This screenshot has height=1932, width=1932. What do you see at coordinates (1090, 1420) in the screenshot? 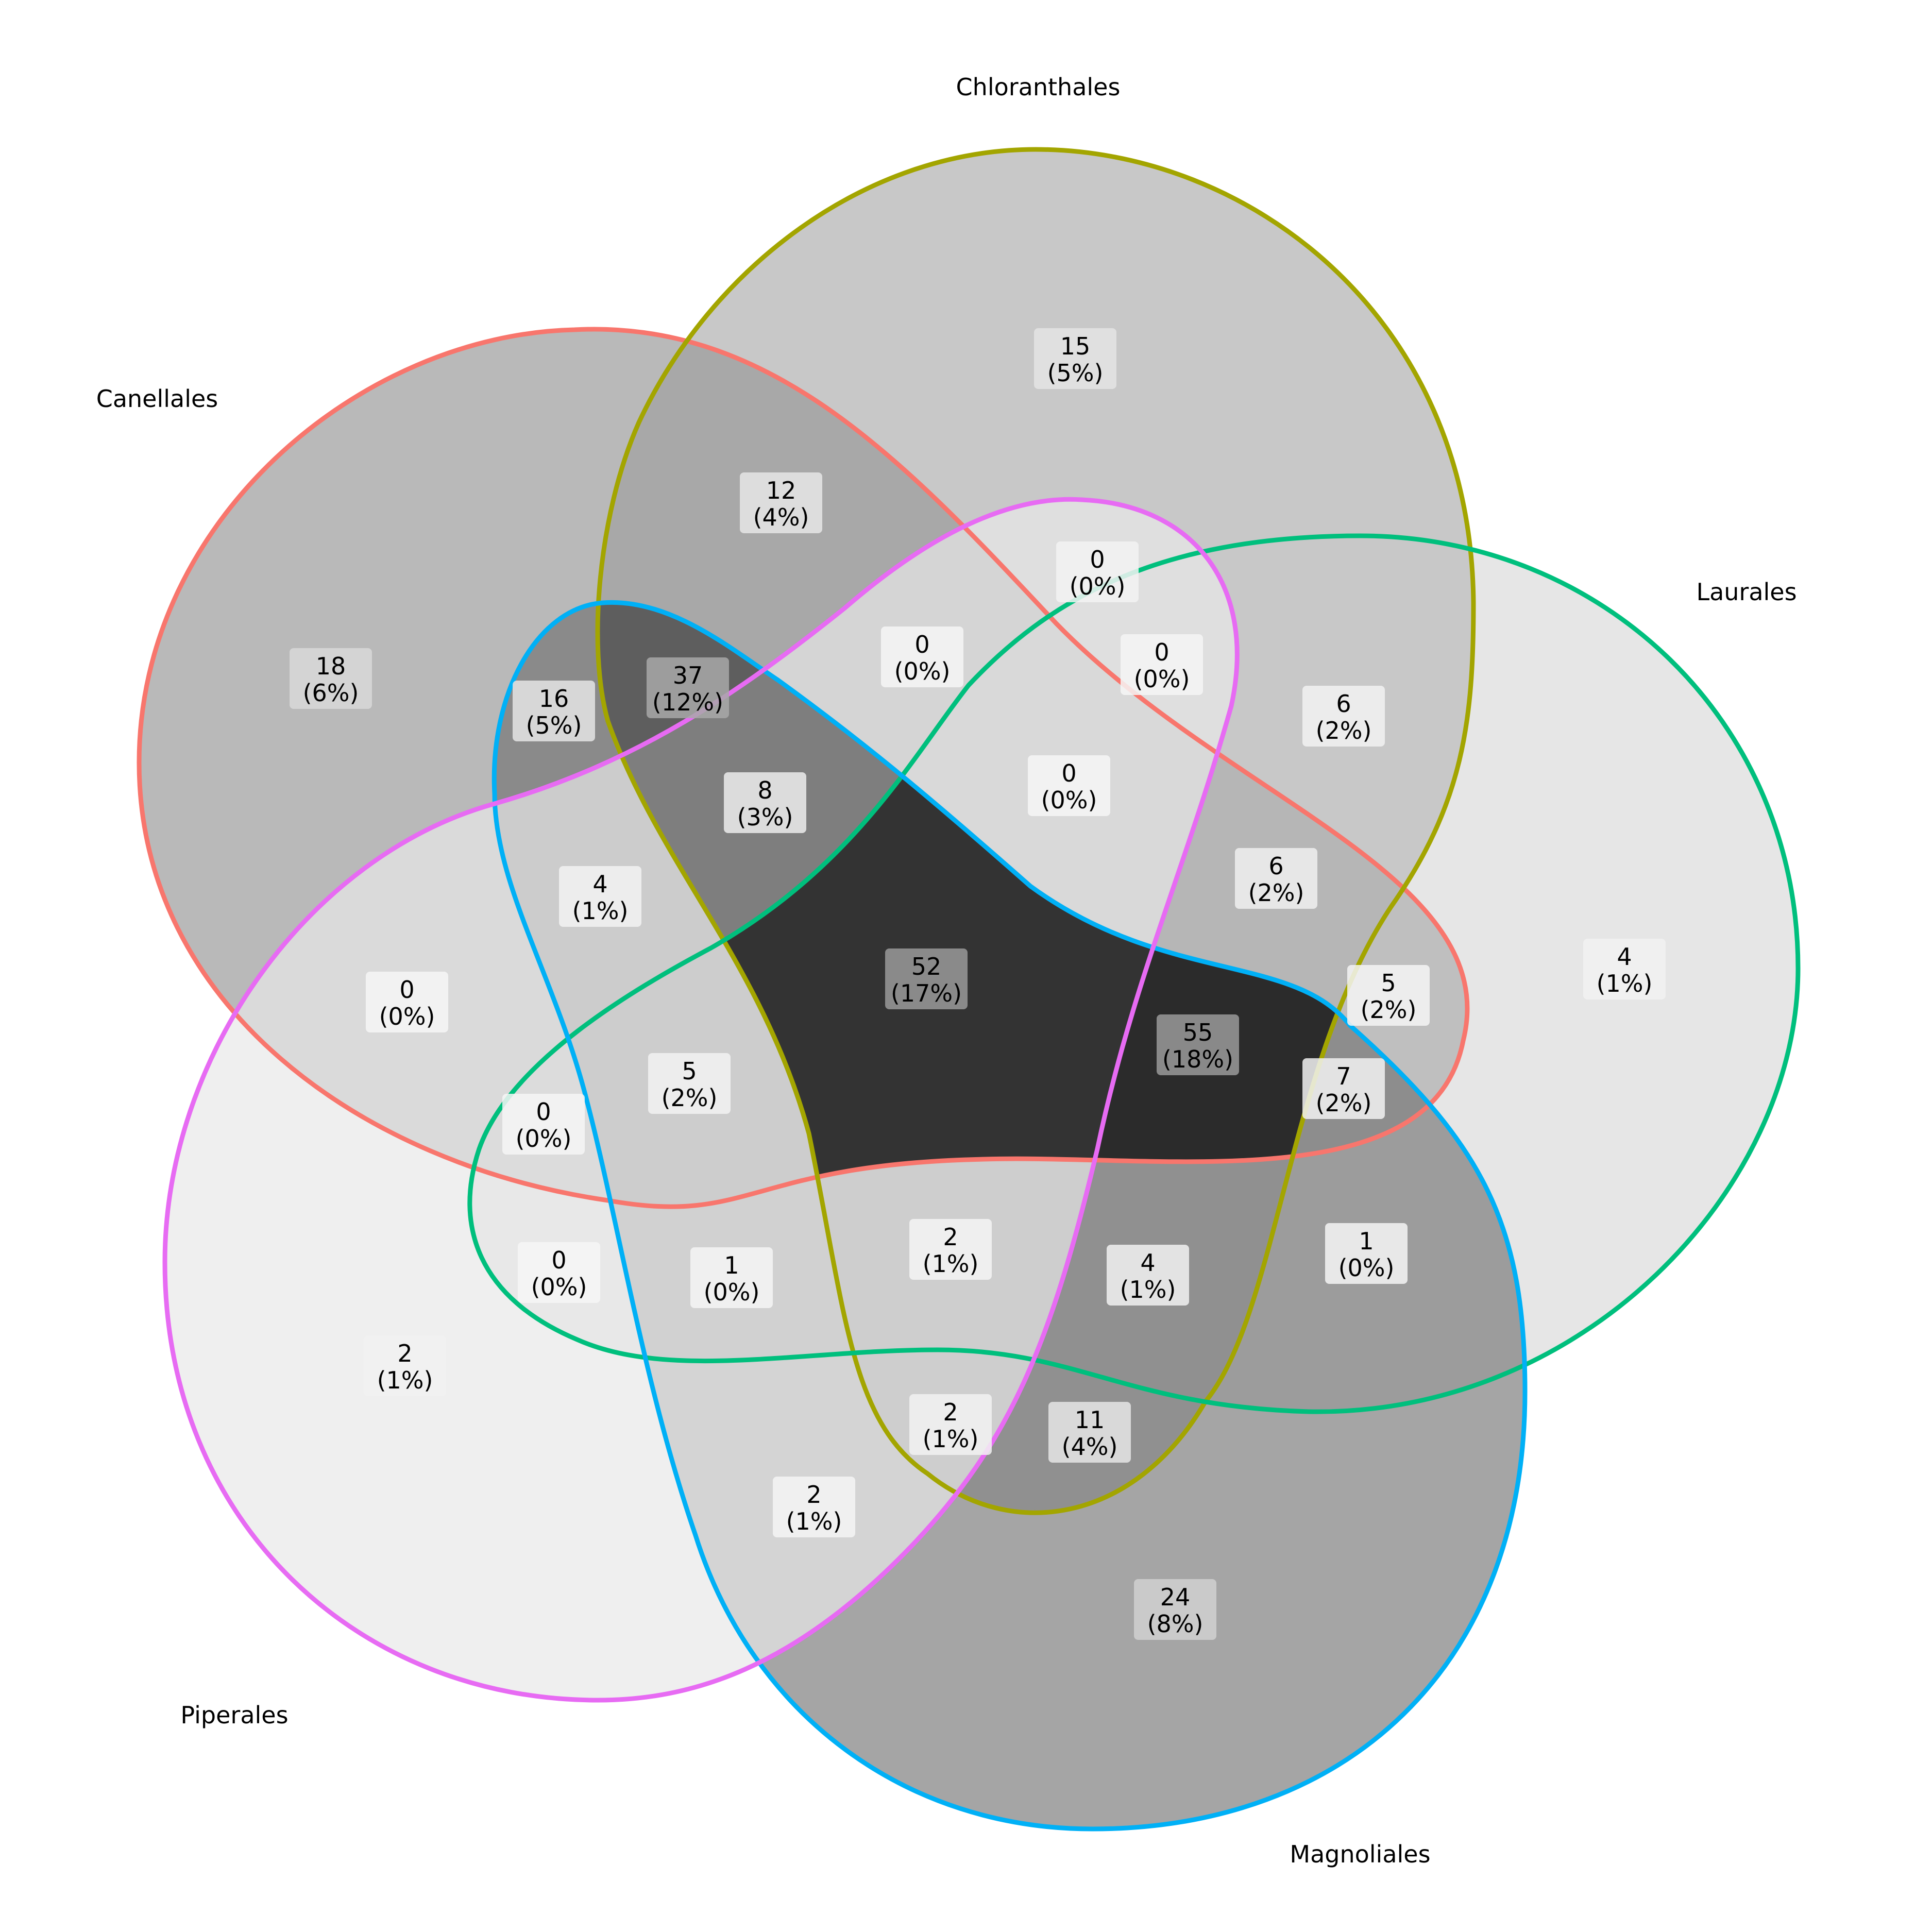
I see `region-count: 11` at bounding box center [1090, 1420].